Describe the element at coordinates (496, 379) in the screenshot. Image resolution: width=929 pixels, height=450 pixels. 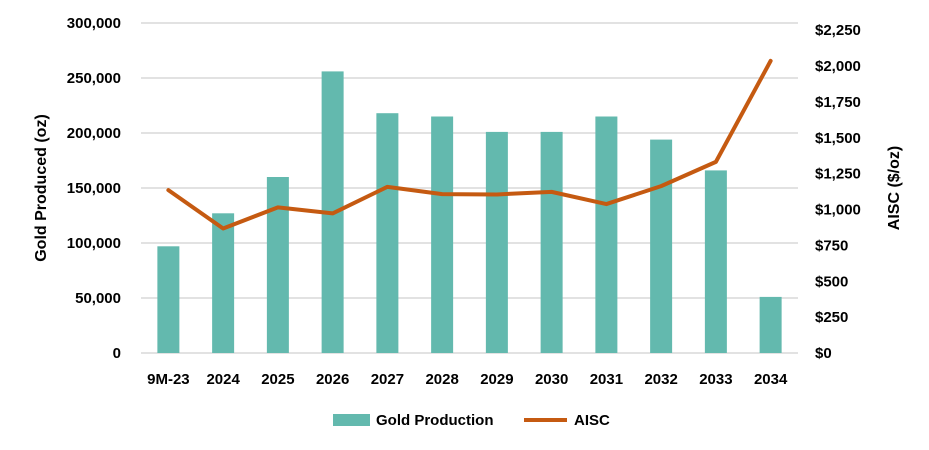
I see `x-tick-label: 2029` at that location.